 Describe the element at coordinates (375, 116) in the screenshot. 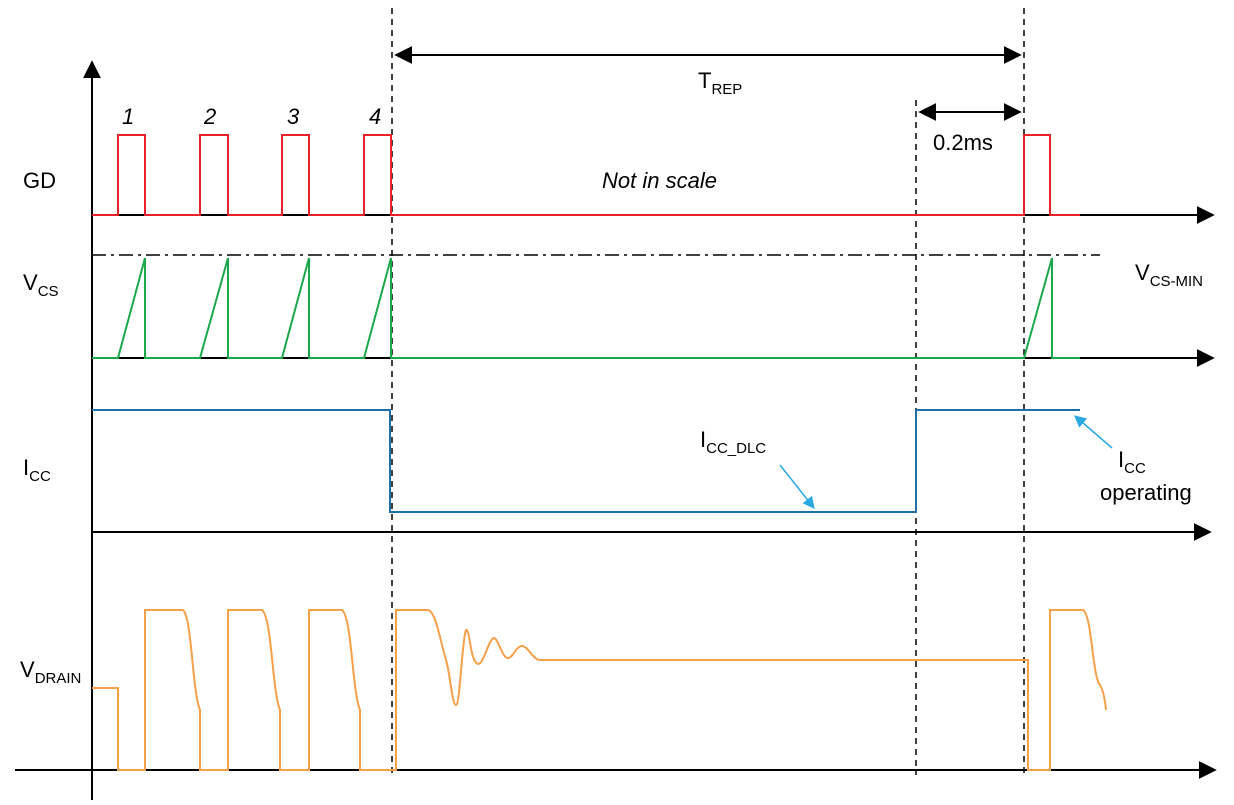

I see `pulse-number-4: 4` at that location.